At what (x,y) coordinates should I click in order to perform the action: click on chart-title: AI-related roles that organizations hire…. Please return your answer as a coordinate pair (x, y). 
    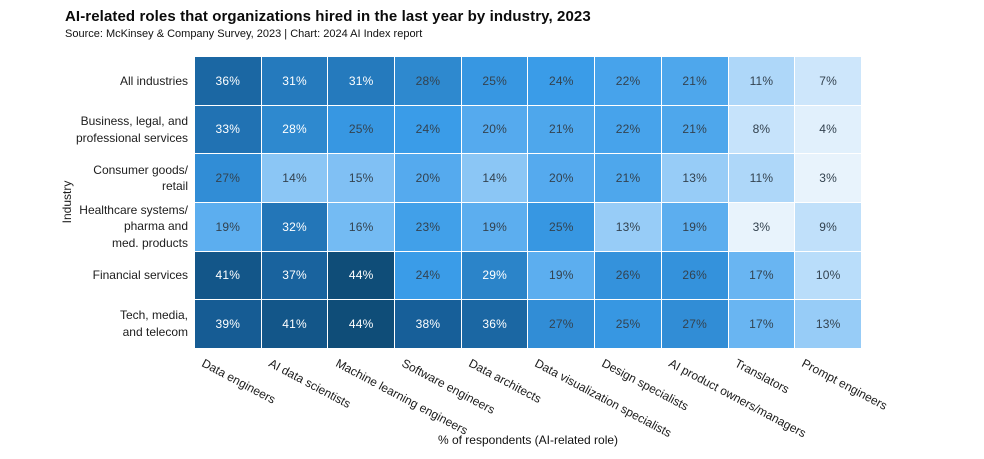
    Looking at the image, I should click on (328, 16).